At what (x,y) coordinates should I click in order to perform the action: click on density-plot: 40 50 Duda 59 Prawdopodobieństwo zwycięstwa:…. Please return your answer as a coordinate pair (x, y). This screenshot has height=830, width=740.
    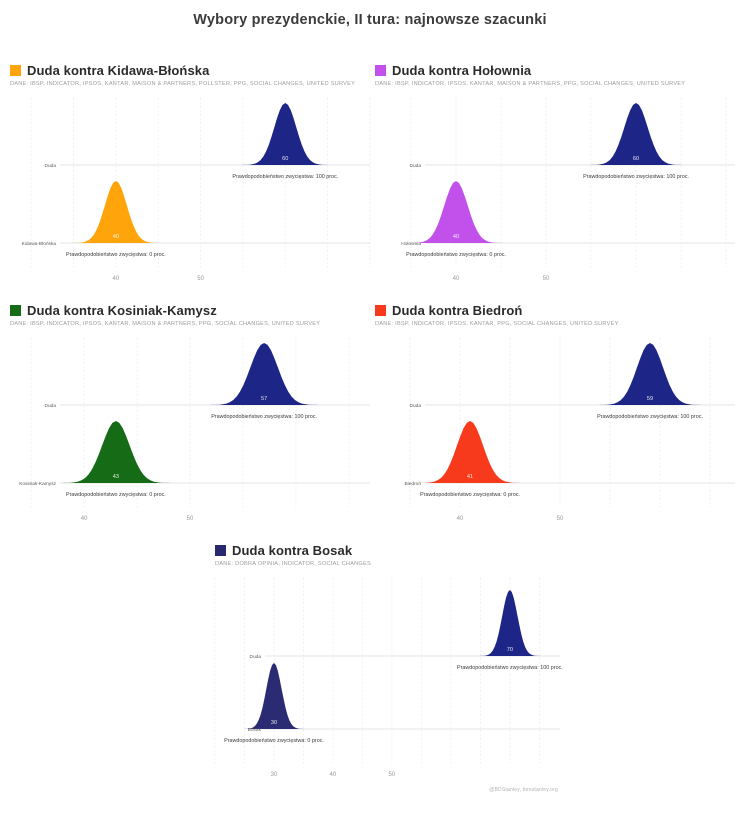
    Looking at the image, I should click on (569, 430).